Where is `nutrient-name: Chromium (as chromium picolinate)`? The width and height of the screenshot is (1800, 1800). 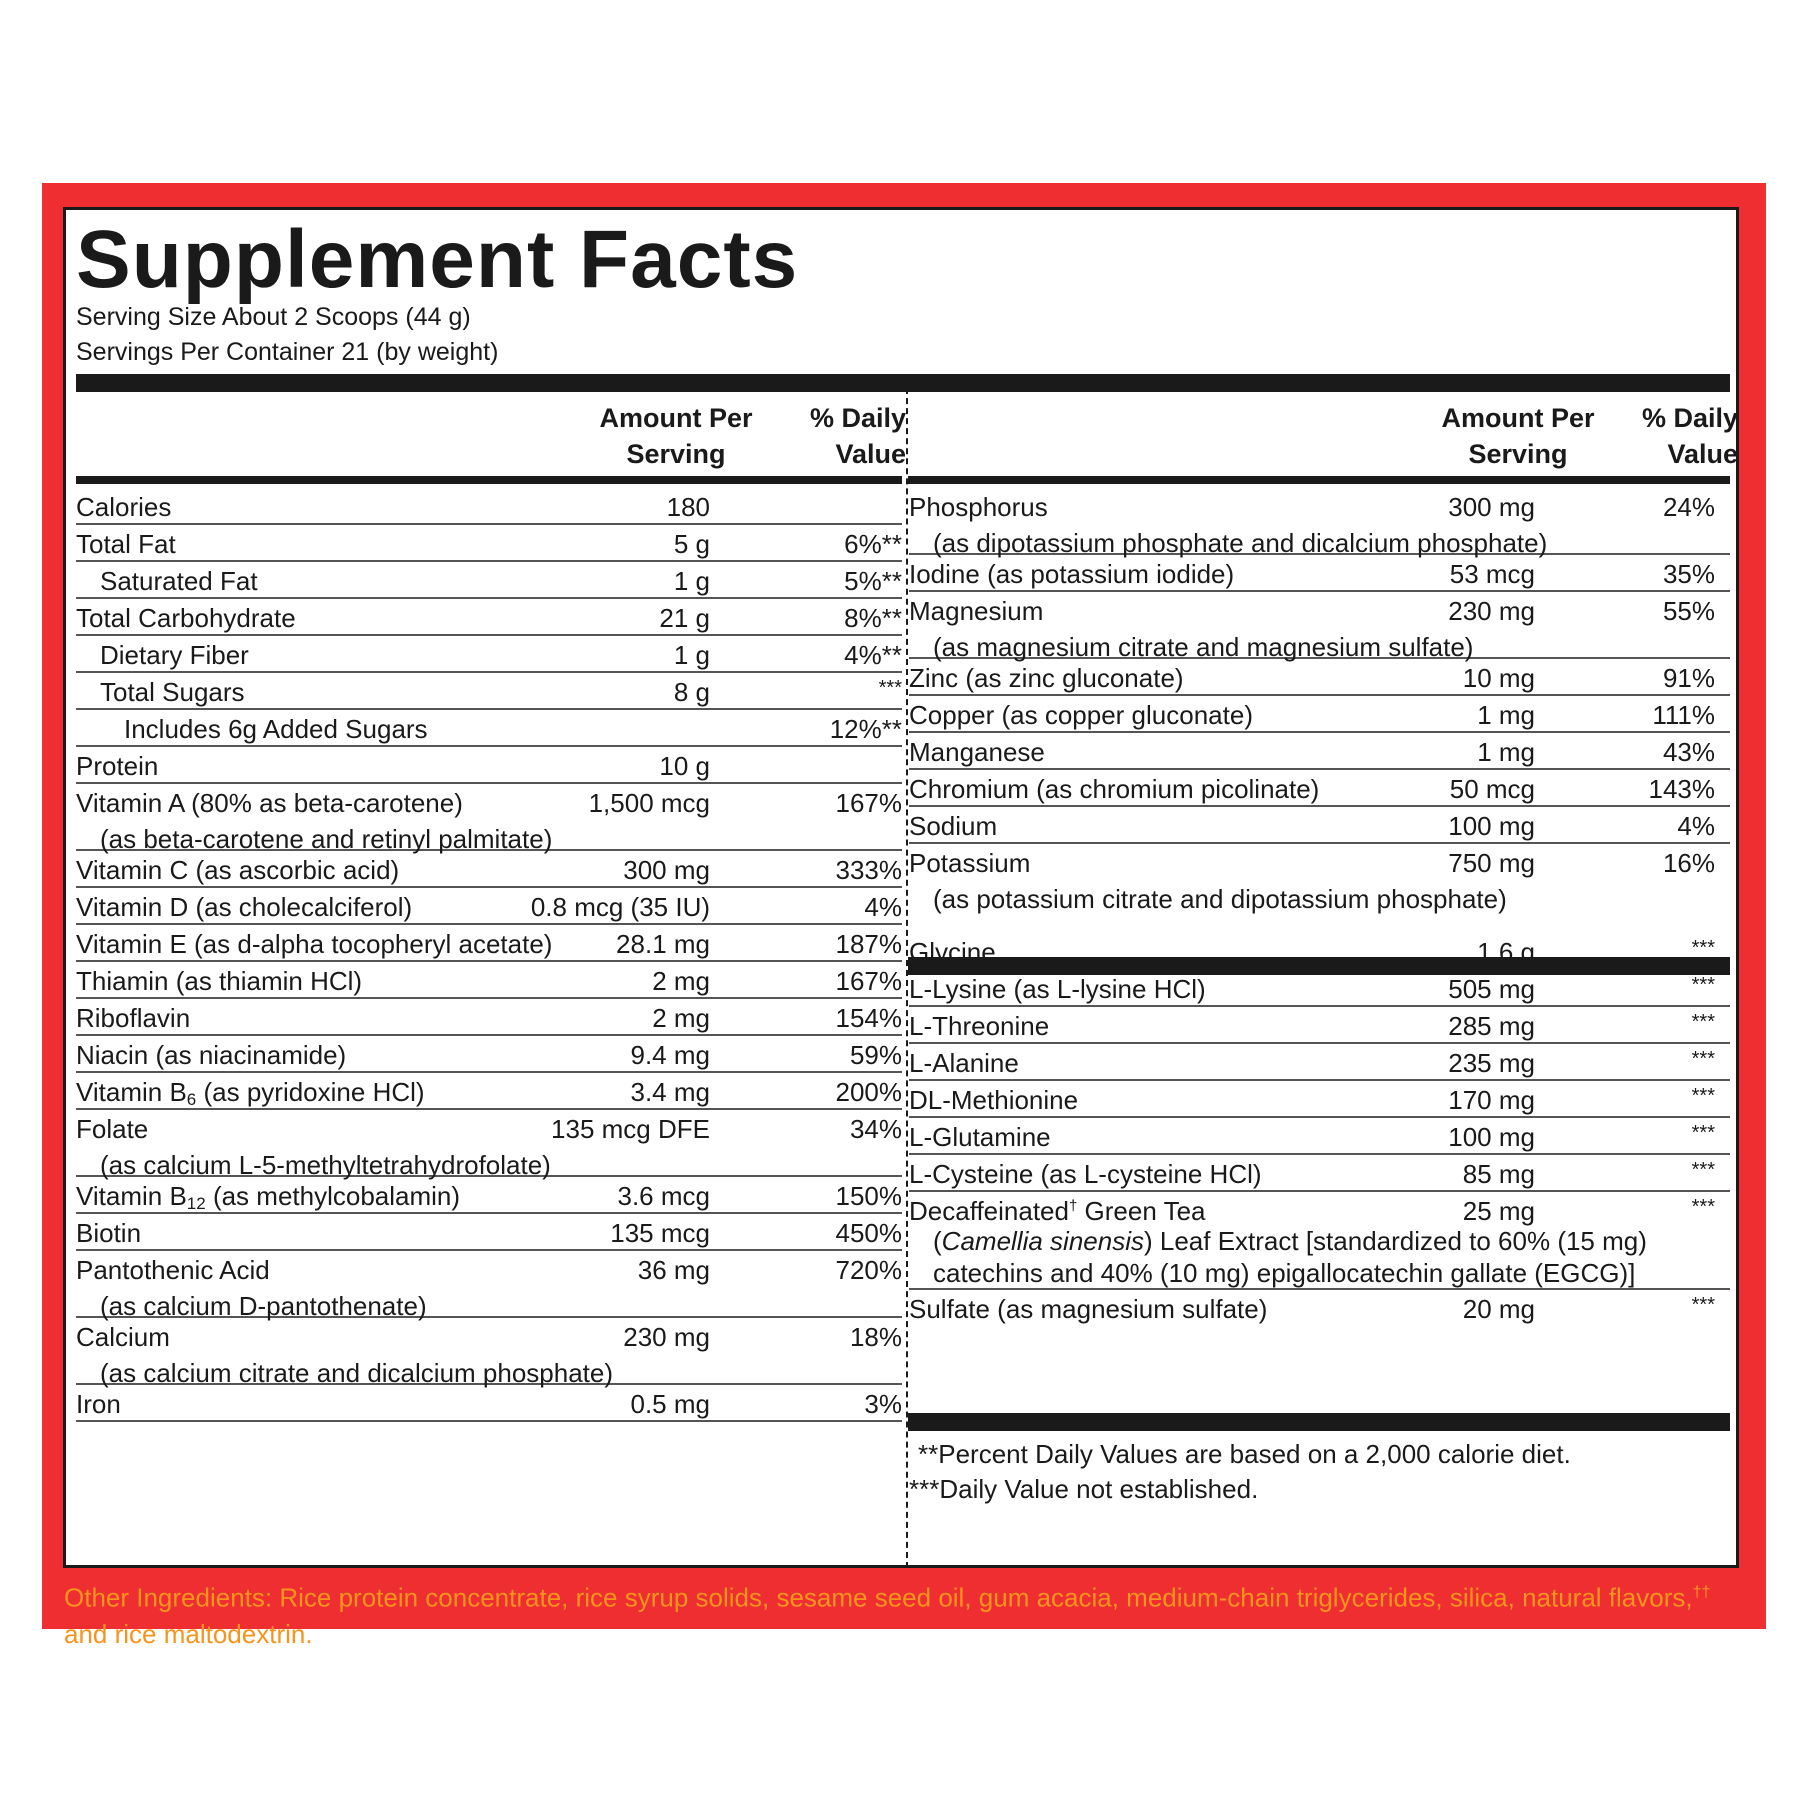
nutrient-name: Chromium (as chromium picolinate) is located at coordinates (1114, 789).